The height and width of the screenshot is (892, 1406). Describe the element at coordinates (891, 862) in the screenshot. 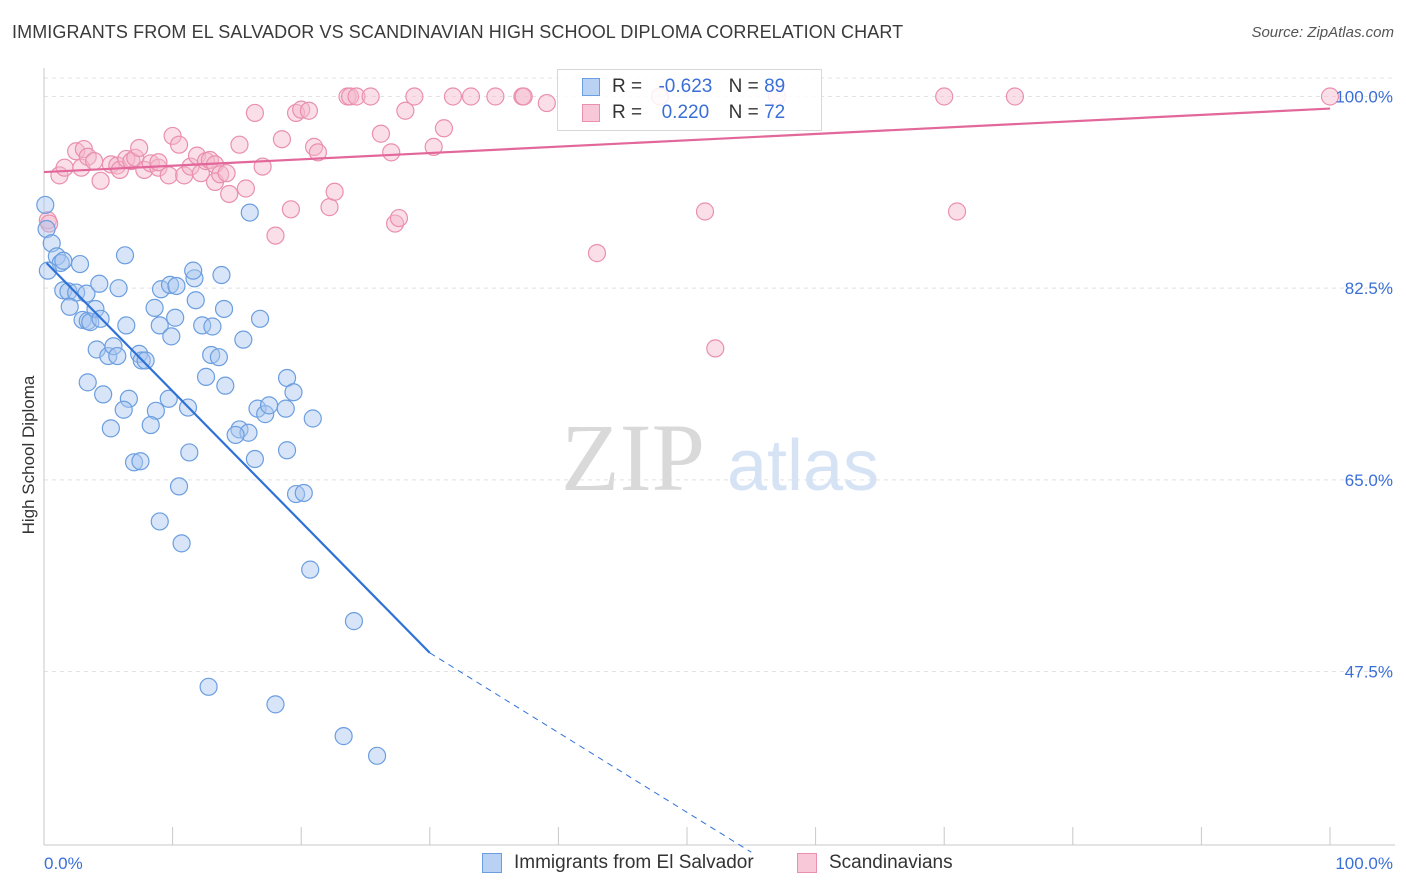

I see `bottom-legend-label: Scandinavians` at that location.